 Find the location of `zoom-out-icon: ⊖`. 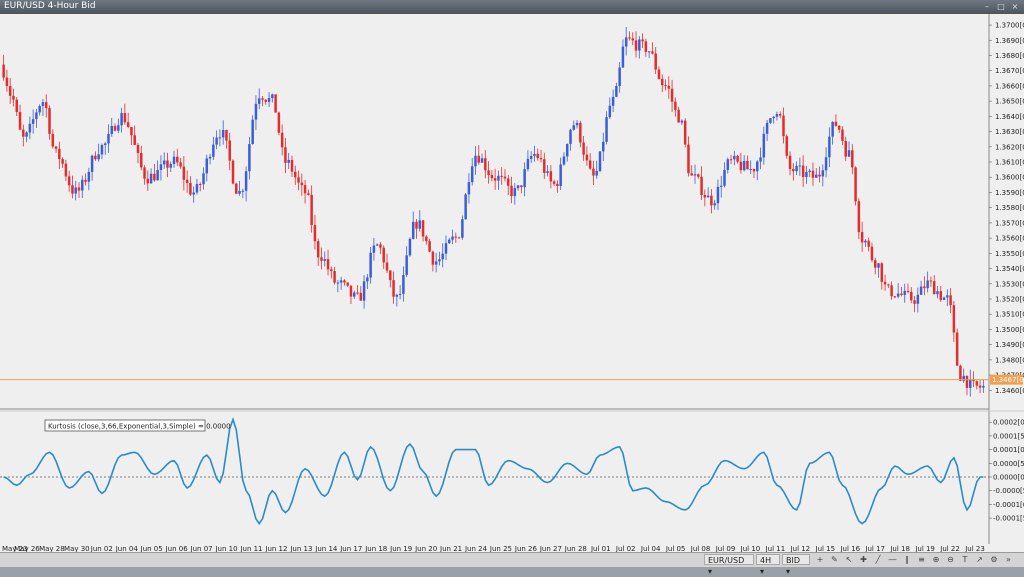

zoom-out-icon: ⊖ is located at coordinates (950, 559).